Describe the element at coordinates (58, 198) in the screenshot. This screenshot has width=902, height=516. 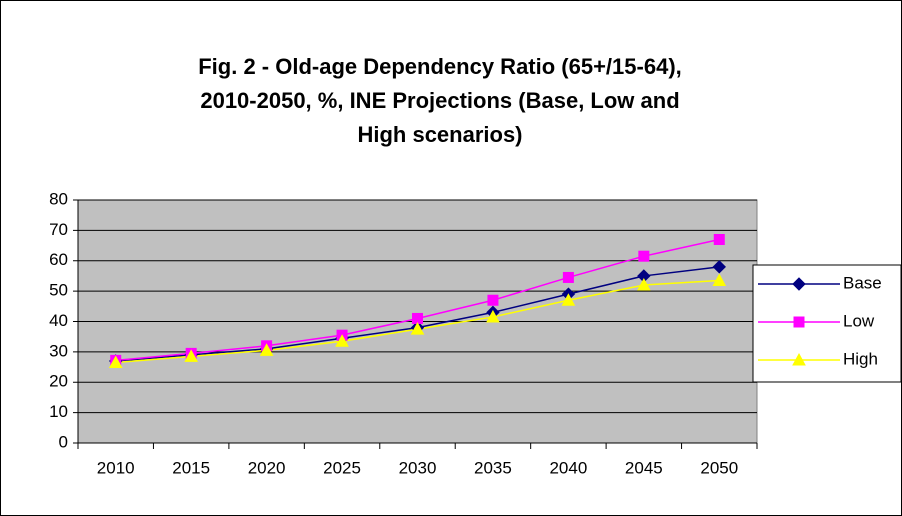
I see `y-tick-label: 80` at that location.